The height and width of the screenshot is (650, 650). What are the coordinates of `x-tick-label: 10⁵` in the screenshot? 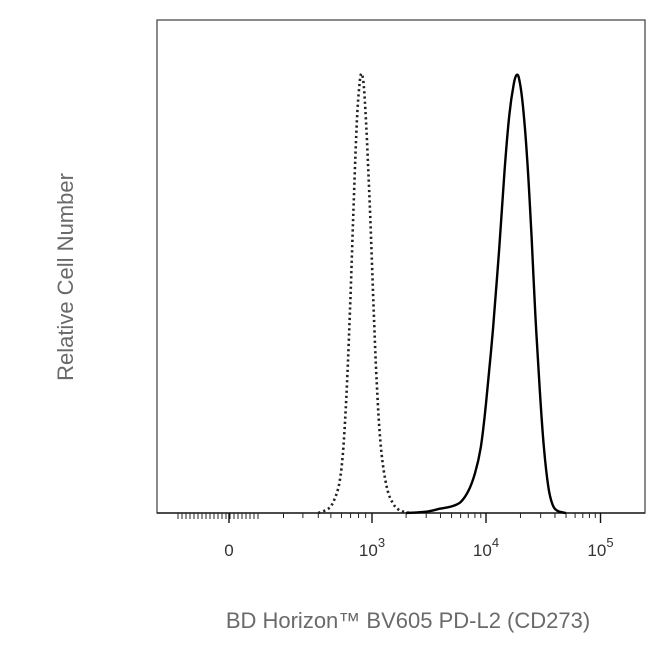 It's located at (600, 547).